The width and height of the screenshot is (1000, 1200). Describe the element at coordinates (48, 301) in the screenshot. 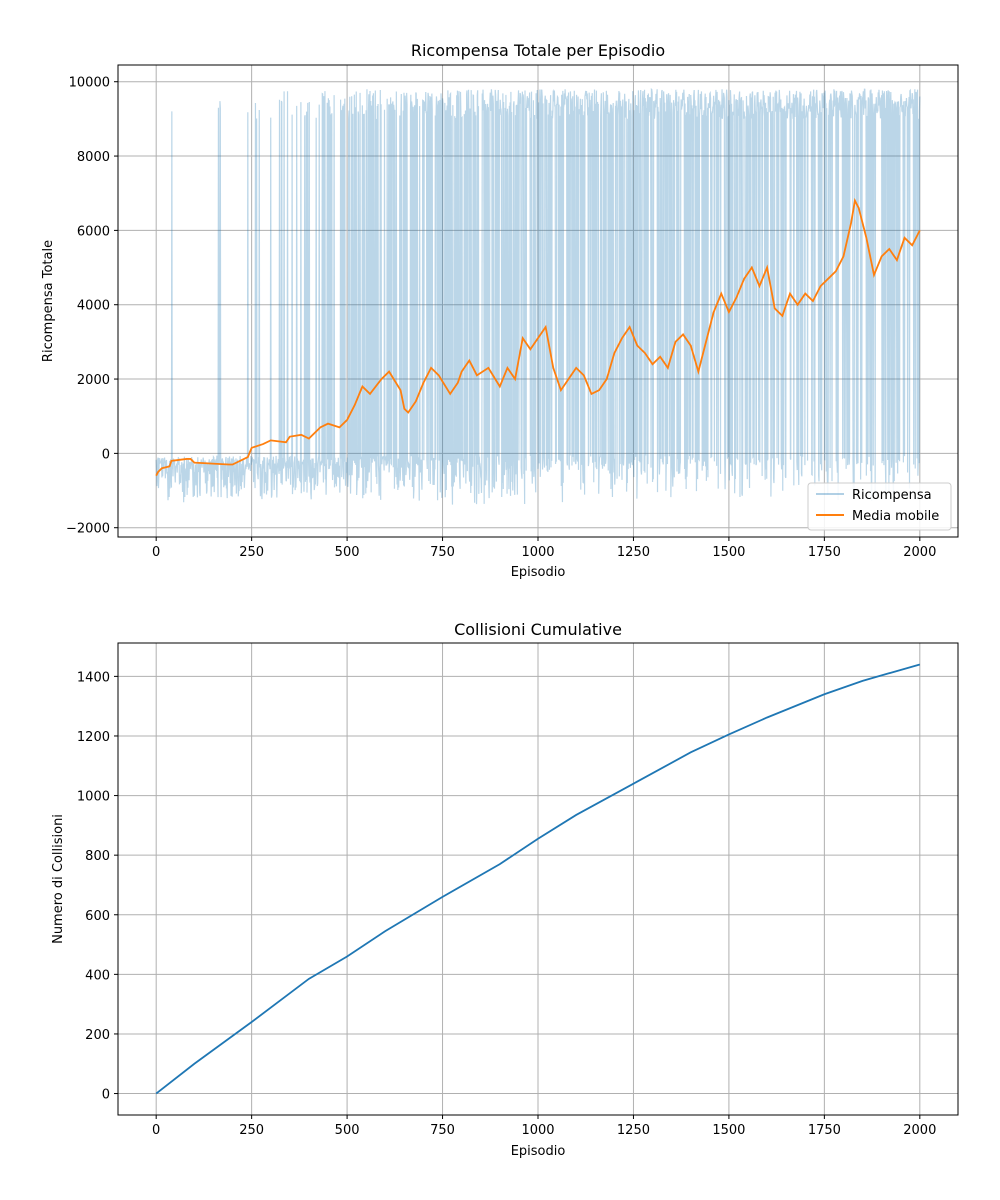

I see `reward-chart-ylabel: Ricompensa Totale` at that location.